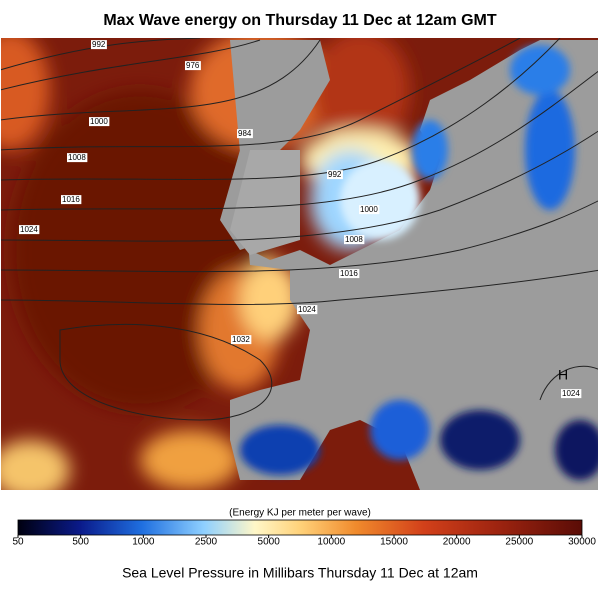 The image size is (600, 591). What do you see at coordinates (143, 542) in the screenshot?
I see `colorbar-tick-label: 1000` at bounding box center [143, 542].